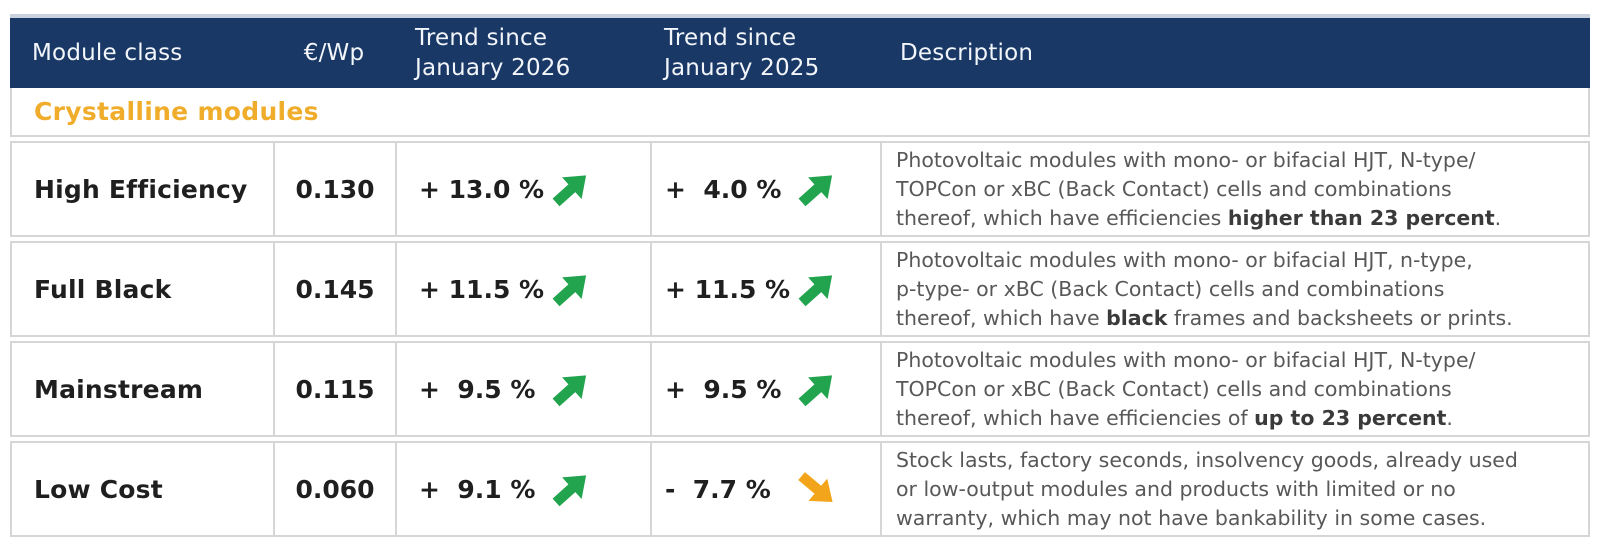 Image resolution: width=1600 pixels, height=546 pixels. Describe the element at coordinates (107, 53) in the screenshot. I see `column-header-module-class: Module class` at that location.